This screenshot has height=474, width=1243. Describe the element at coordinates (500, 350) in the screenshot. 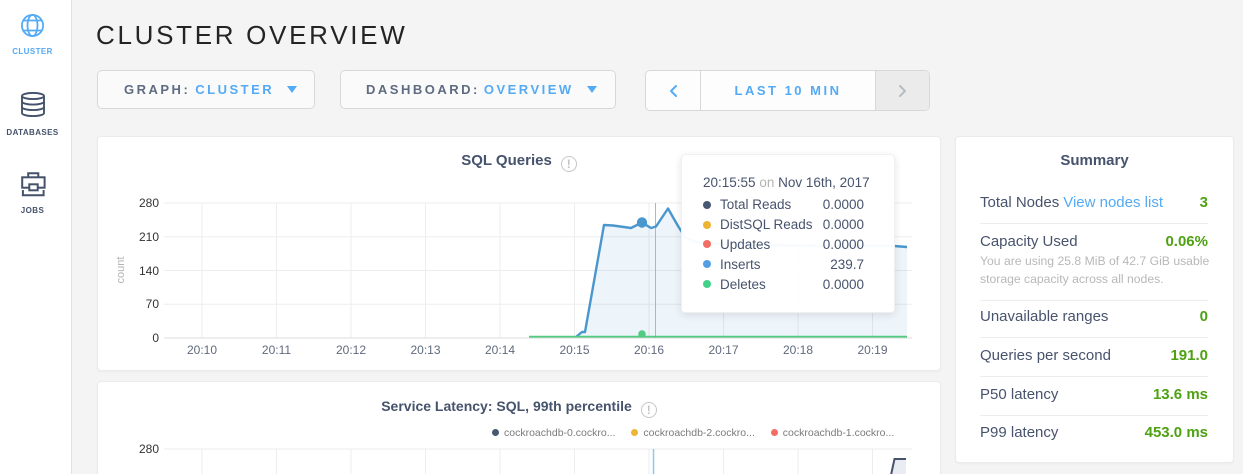

I see `svg-text: 20:14` at that location.